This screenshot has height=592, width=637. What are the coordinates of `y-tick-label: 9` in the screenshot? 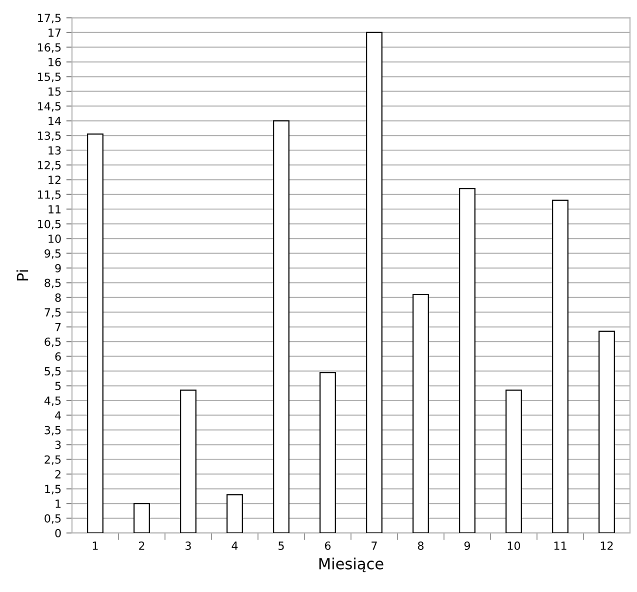 It's located at (58, 268).